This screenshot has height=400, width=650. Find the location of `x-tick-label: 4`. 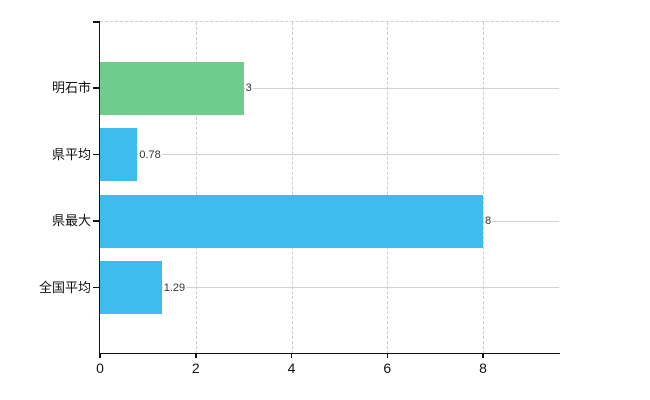

x-tick-label: 4 is located at coordinates (291, 368).